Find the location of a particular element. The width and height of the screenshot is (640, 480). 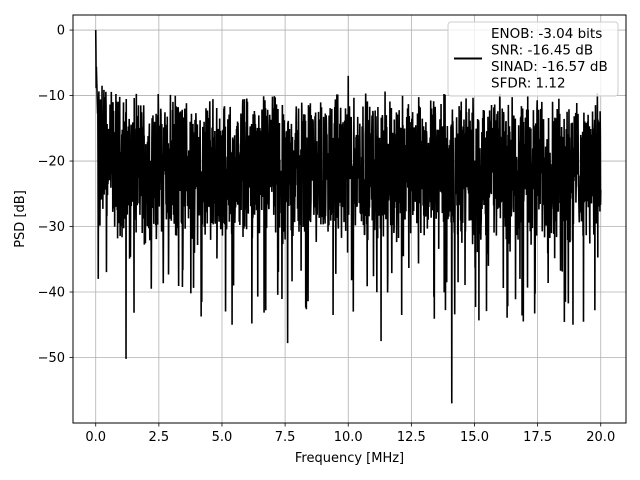

y-tick-label: −50 is located at coordinates (51, 358).